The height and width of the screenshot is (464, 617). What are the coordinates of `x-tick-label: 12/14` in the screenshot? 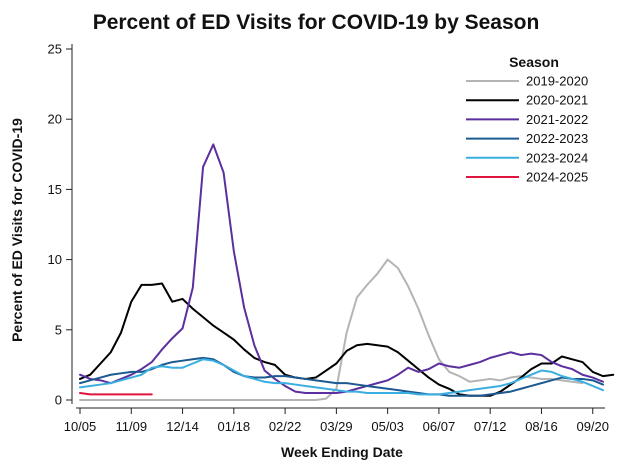 It's located at (182, 426).